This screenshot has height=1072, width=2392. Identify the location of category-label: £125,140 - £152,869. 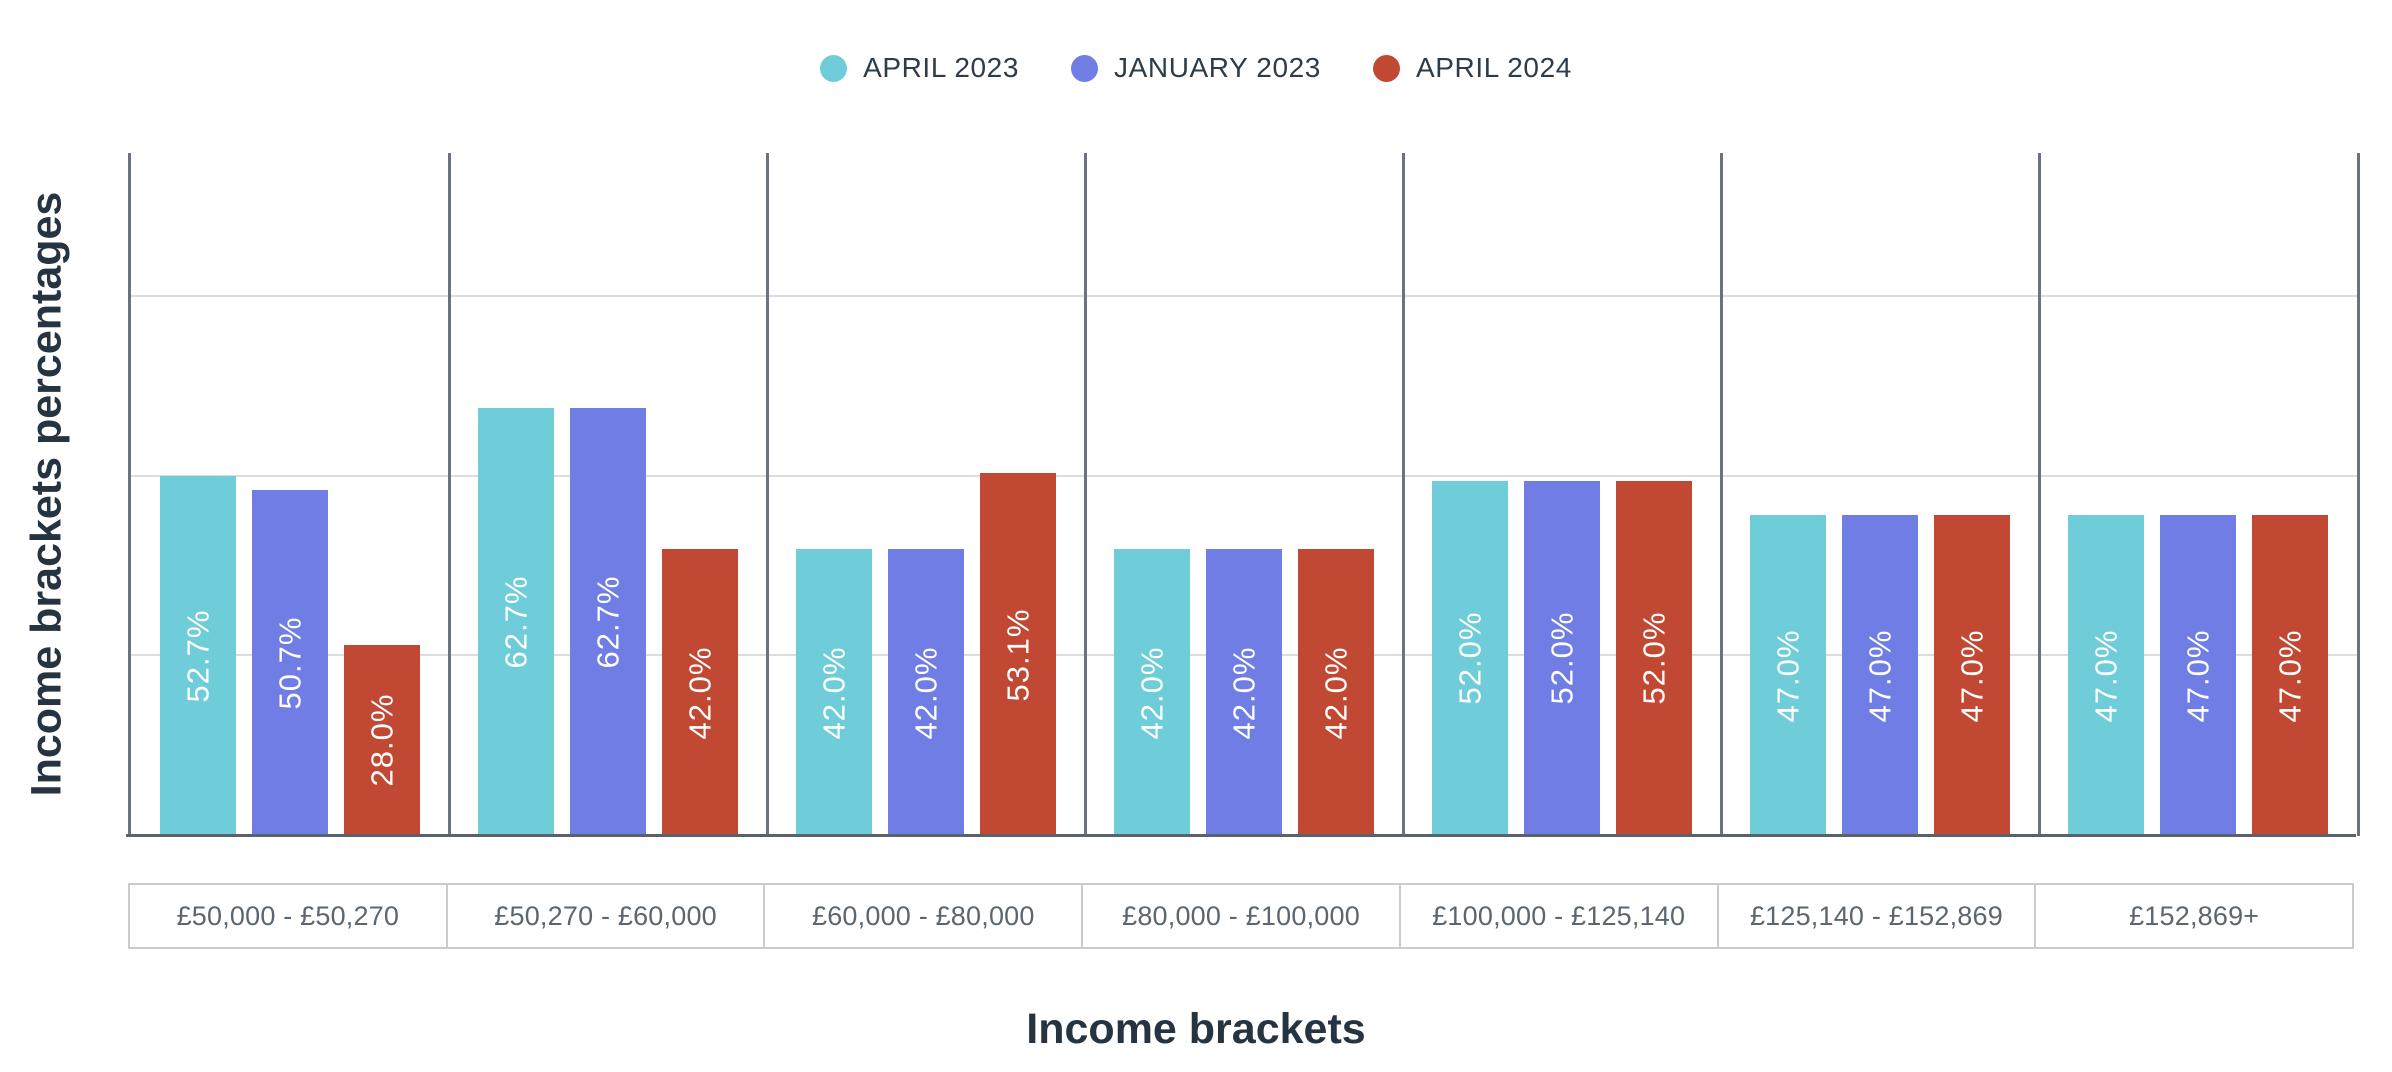
(1876, 915).